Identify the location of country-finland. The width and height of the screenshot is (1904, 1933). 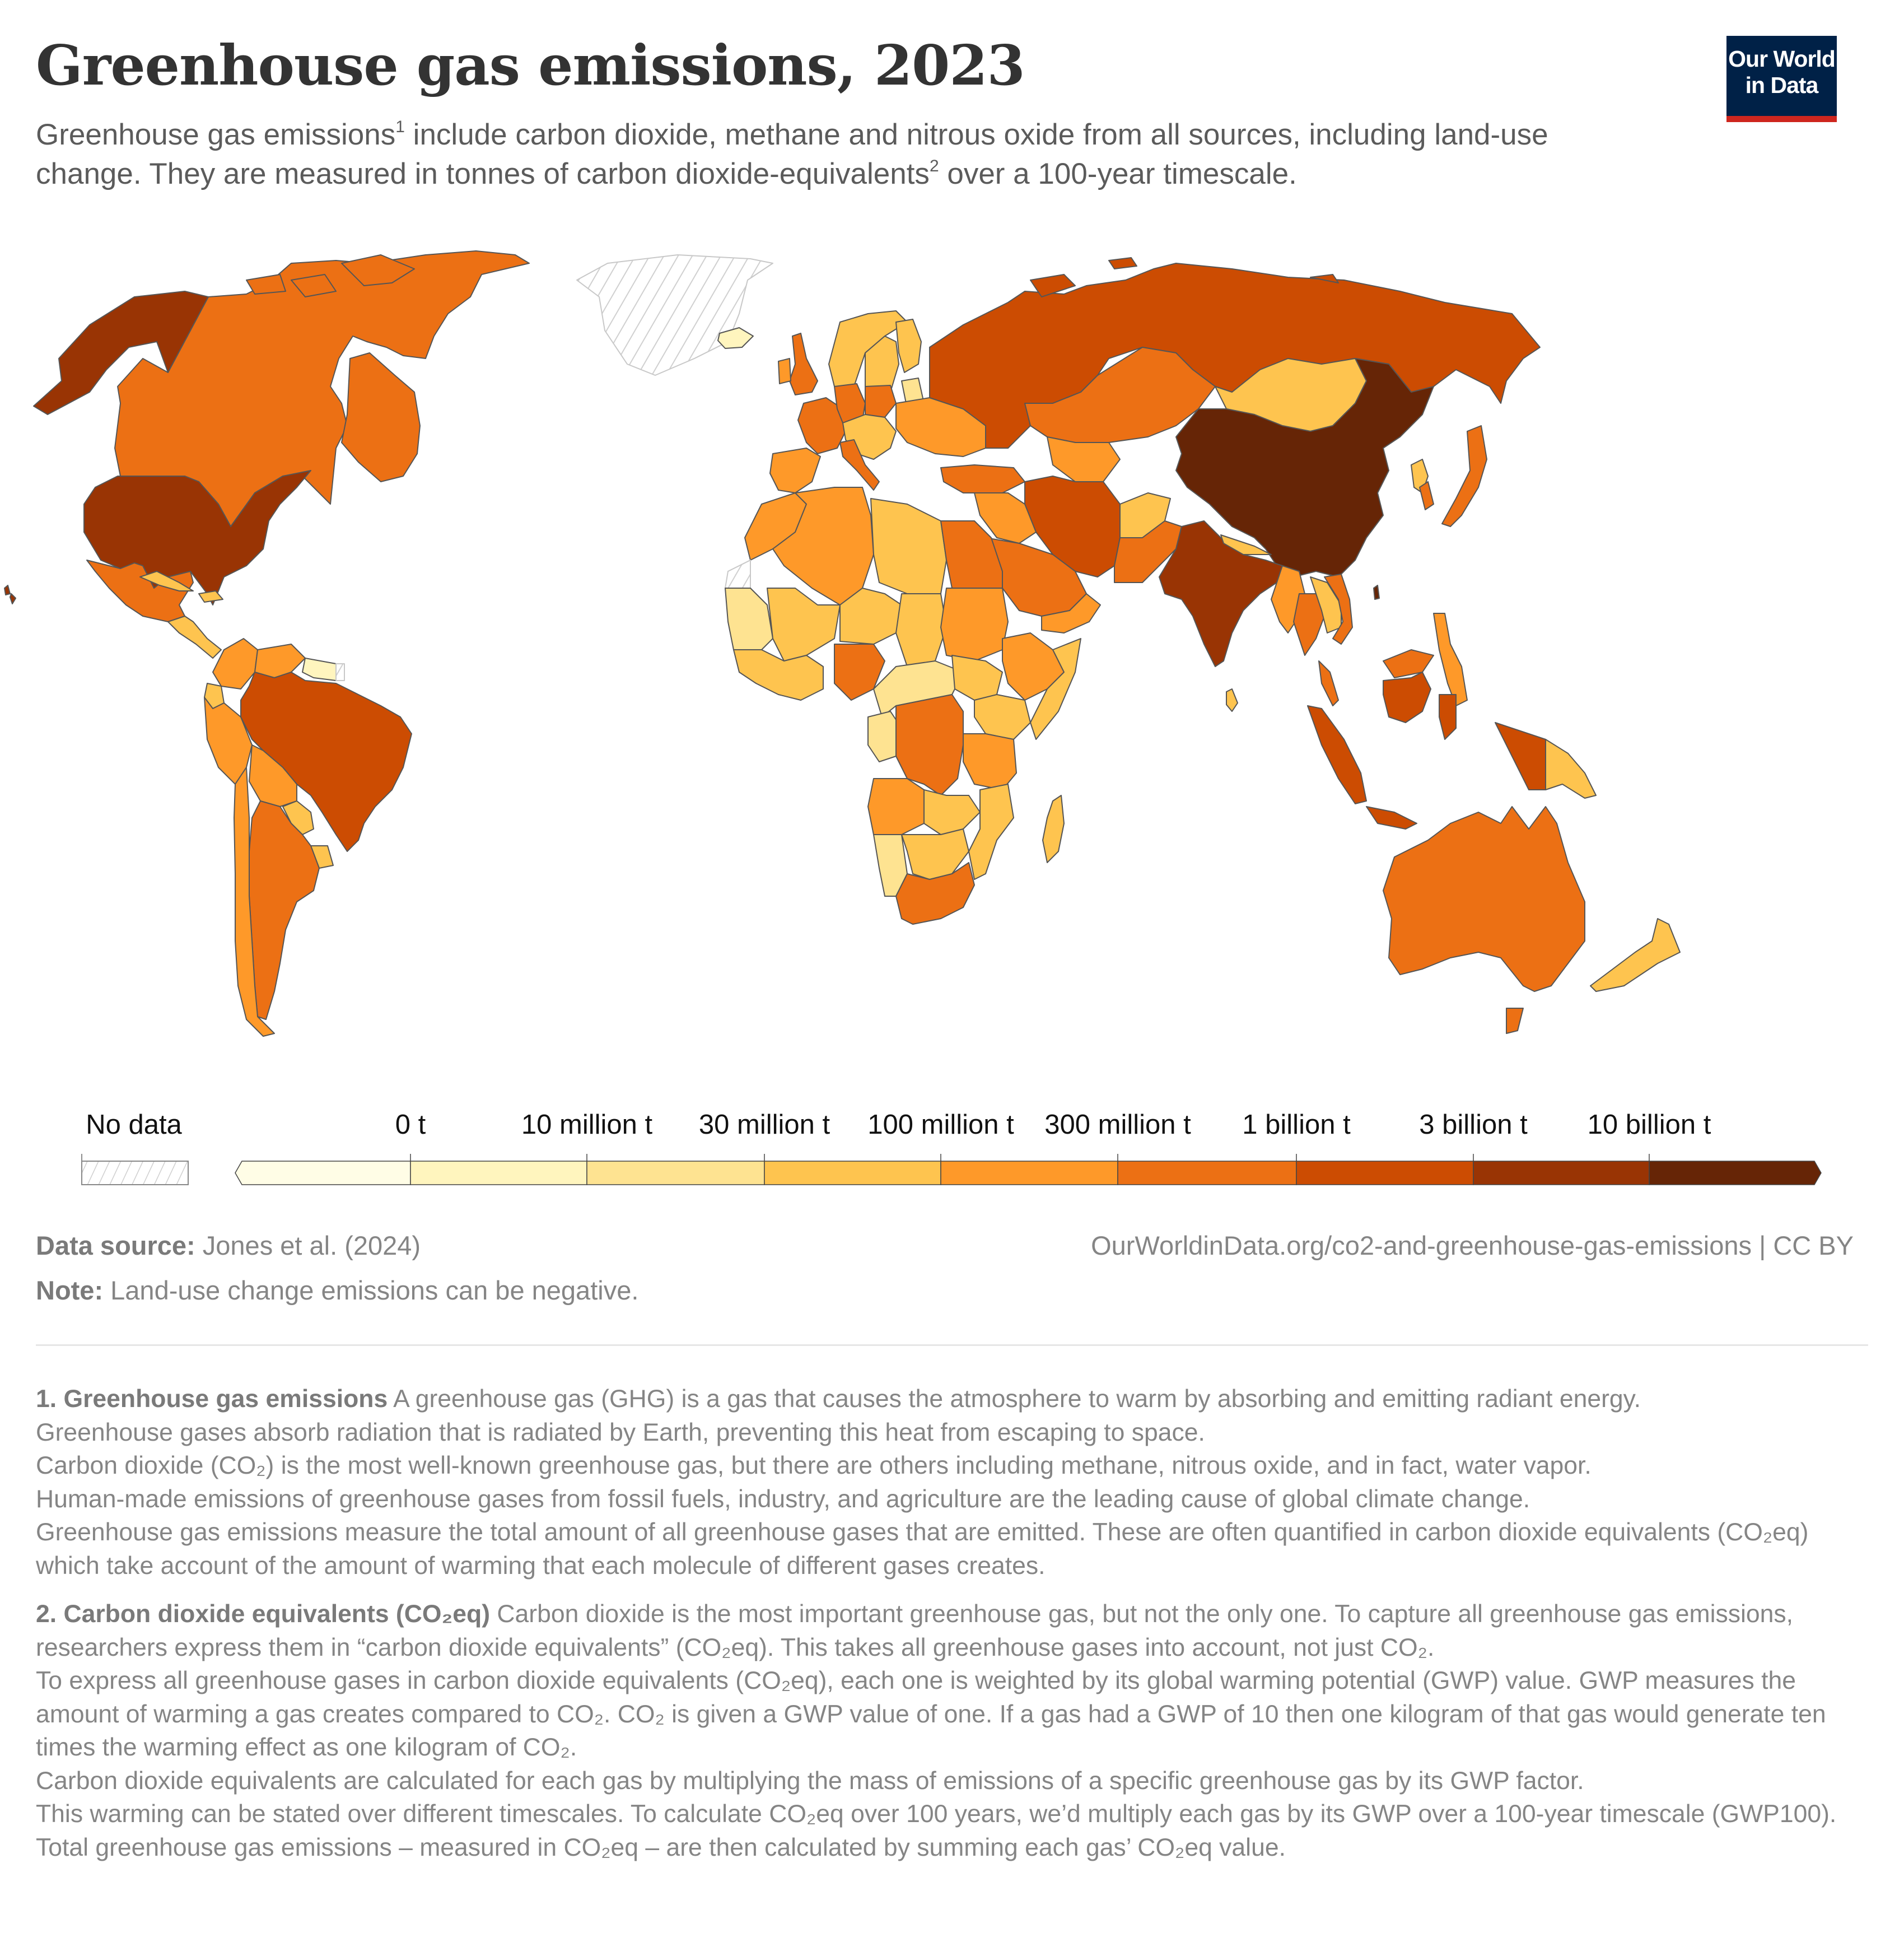
(909, 346).